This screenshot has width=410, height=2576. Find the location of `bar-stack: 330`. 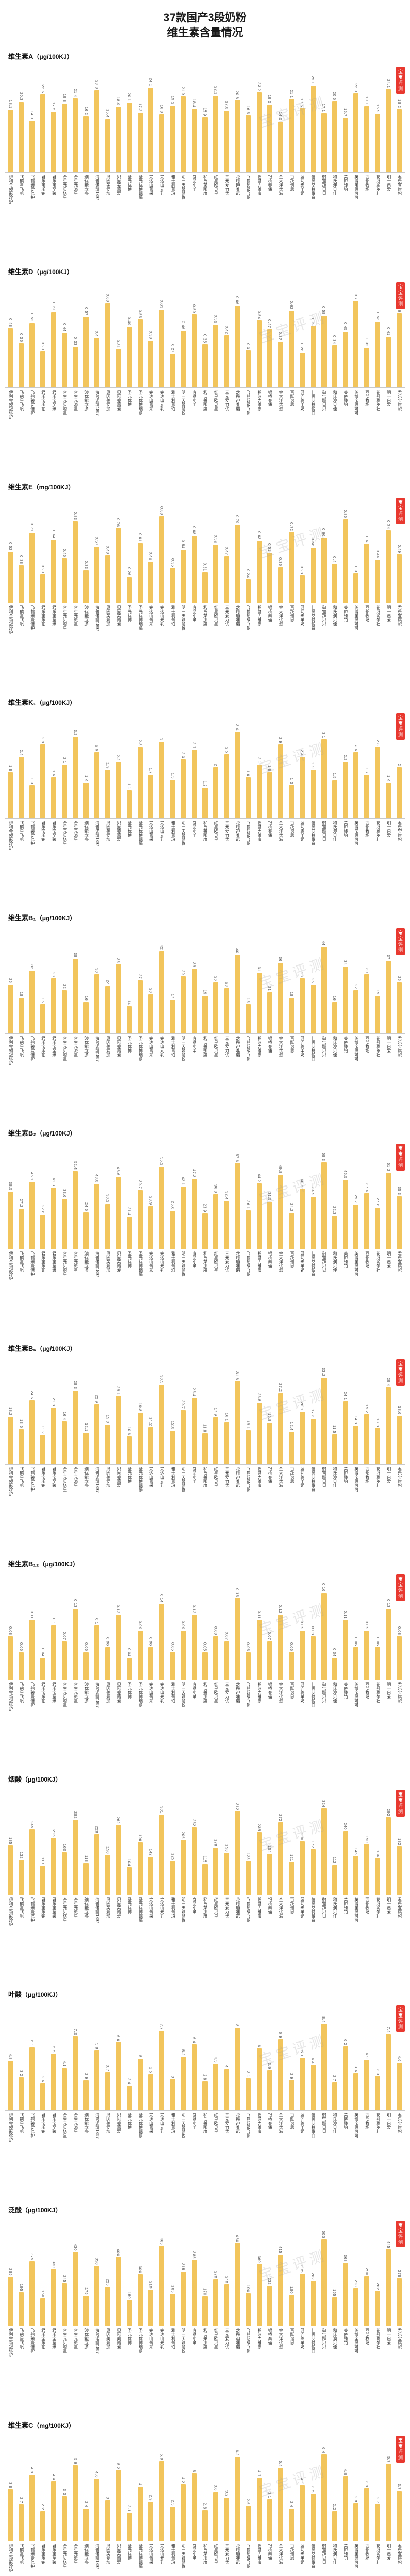

bar-stack: 330 is located at coordinates (53, 2272).